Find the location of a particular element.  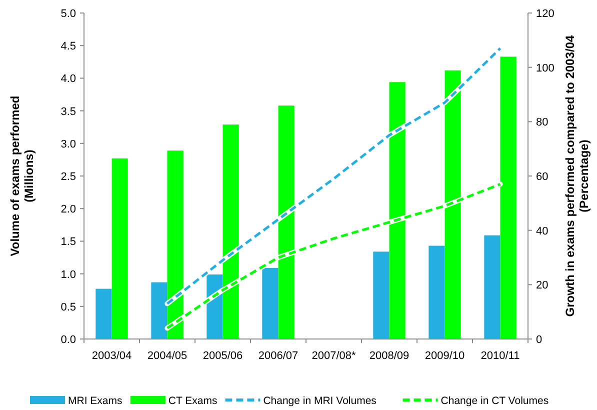

y-tick-label: 4.5 is located at coordinates (68, 46).